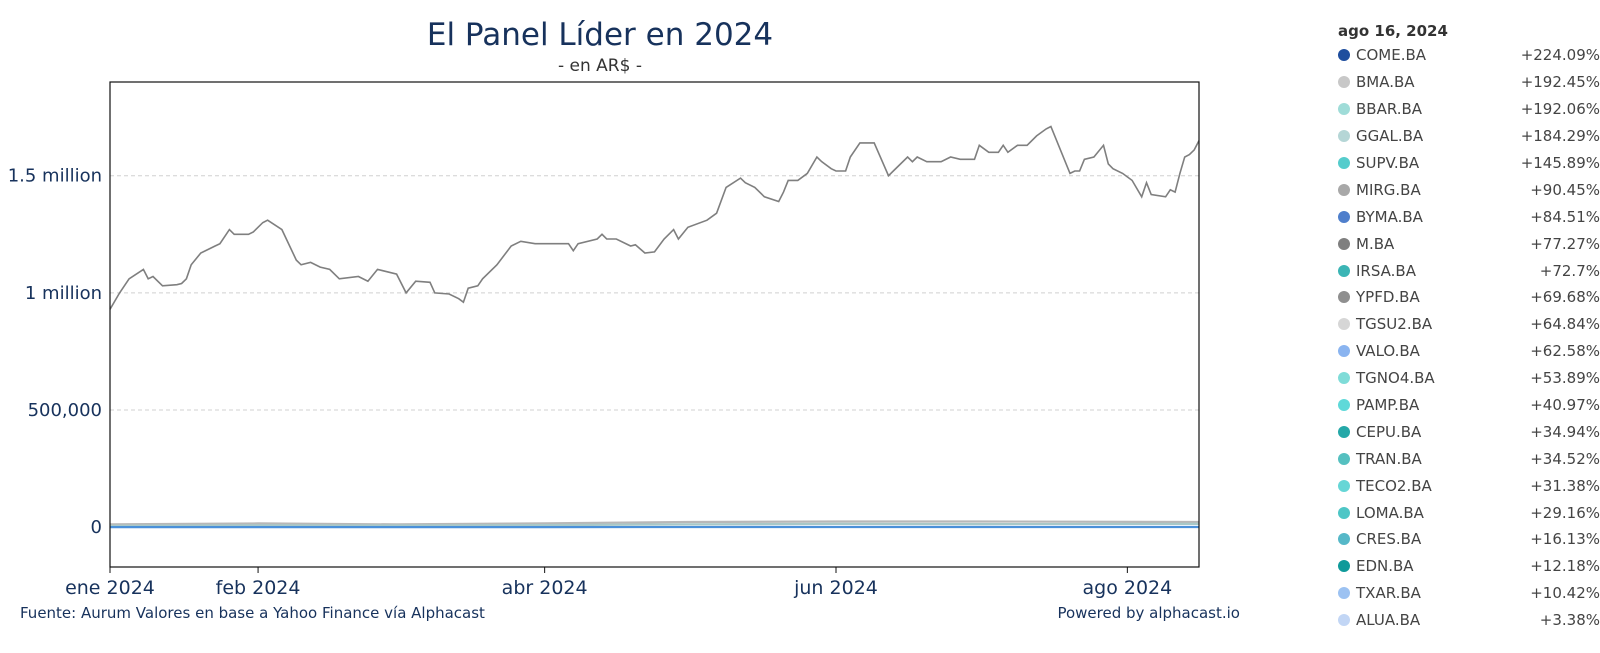 The image size is (1600, 653). Describe the element at coordinates (1565, 351) in the screenshot. I see `legend-item-value: +62.58%` at that location.